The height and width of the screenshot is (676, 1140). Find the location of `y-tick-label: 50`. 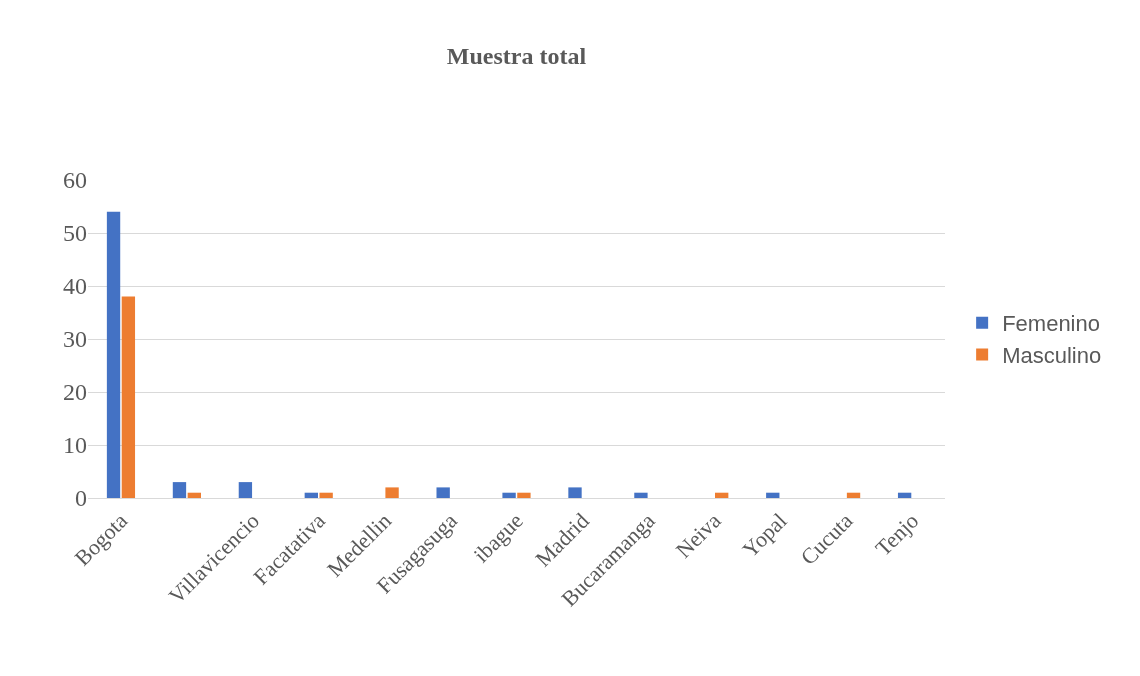

y-tick-label: 50 is located at coordinates (75, 233).